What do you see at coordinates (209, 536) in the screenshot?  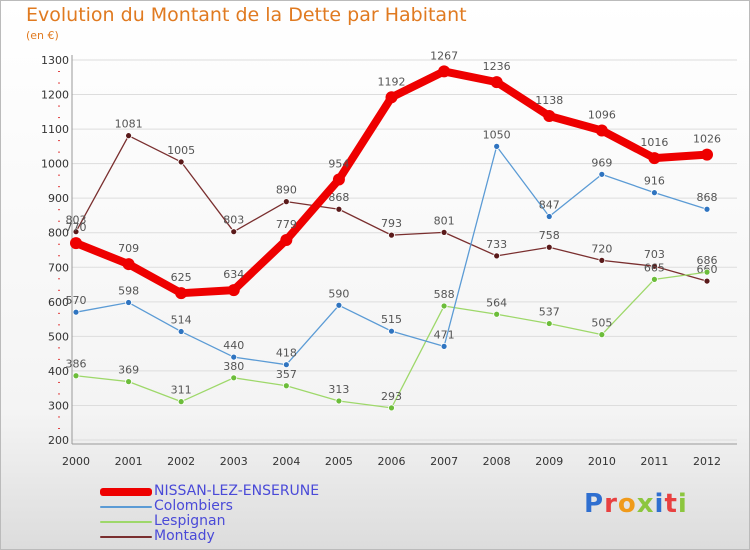 I see `legend-item: Montady` at bounding box center [209, 536].